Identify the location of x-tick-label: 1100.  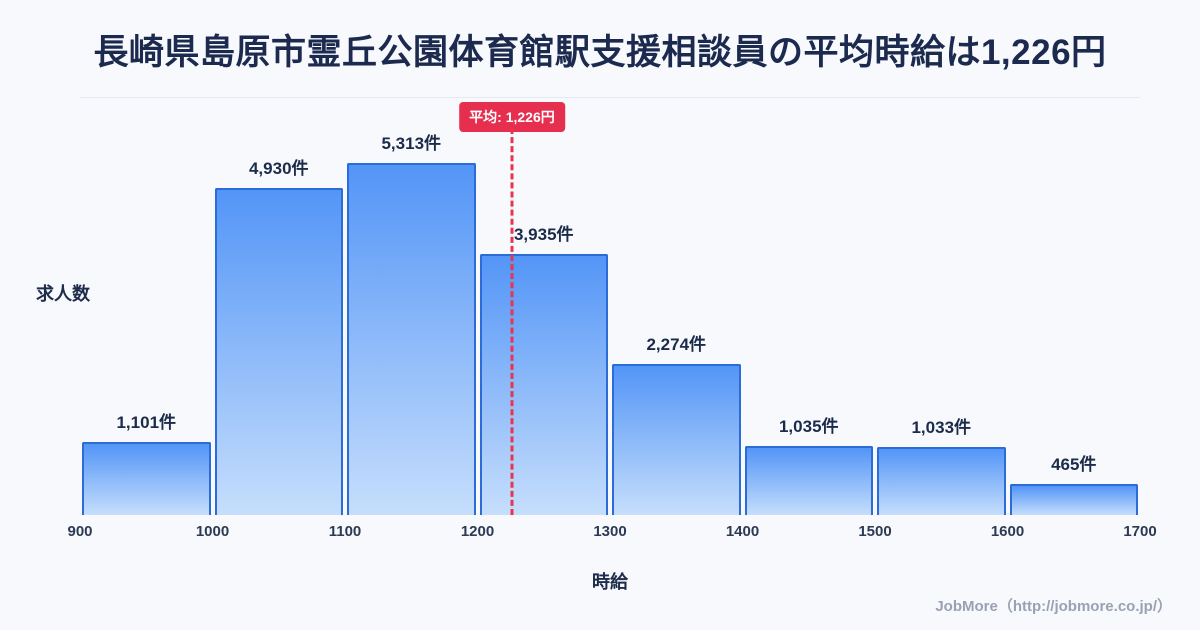
(345, 531).